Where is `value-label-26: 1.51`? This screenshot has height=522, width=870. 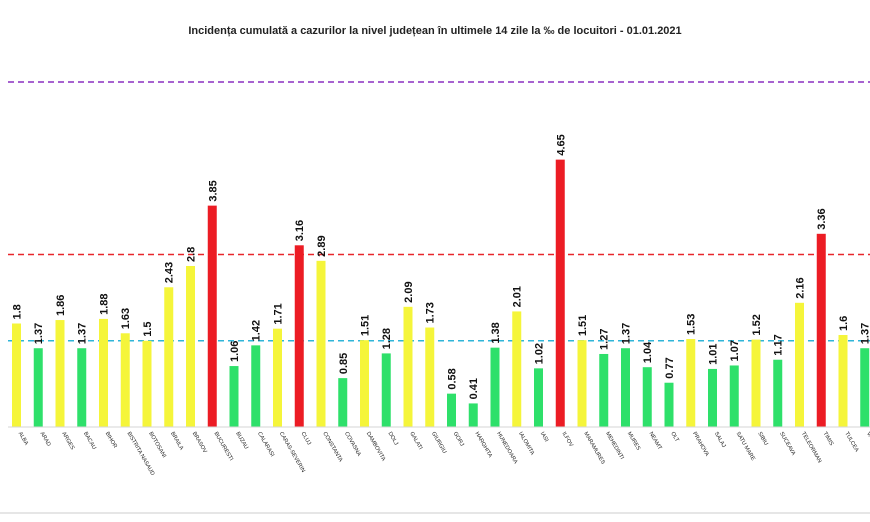 value-label-26: 1.51 is located at coordinates (583, 325).